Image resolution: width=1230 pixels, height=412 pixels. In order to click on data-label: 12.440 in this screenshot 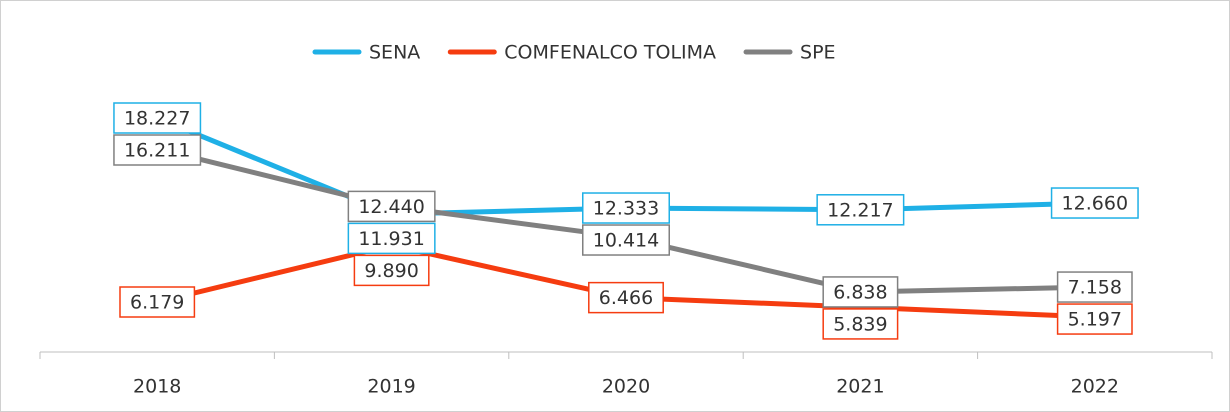, I will do `click(391, 206)`.